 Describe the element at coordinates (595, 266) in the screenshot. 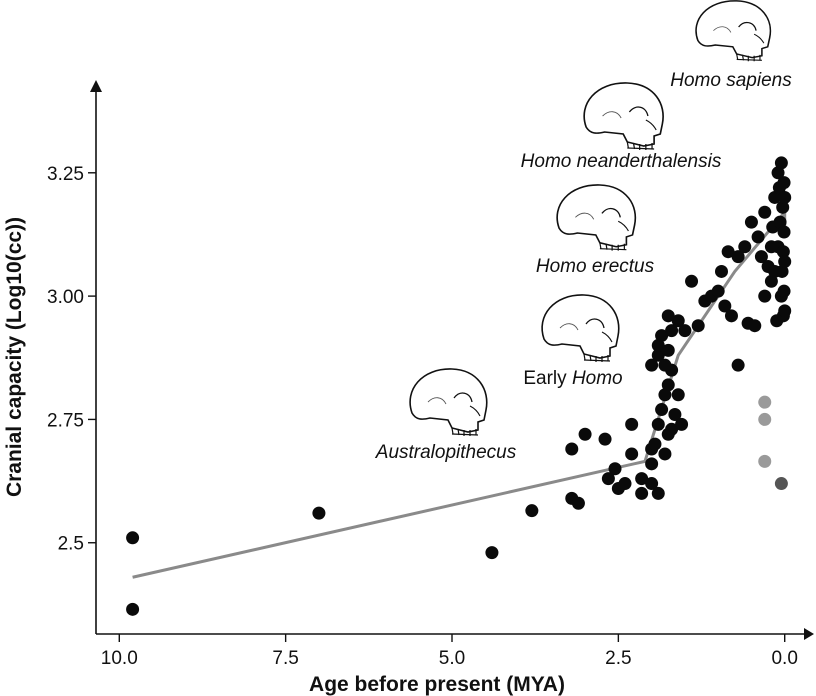

I see `annotation-homo-erectus: Homo erectus` at that location.